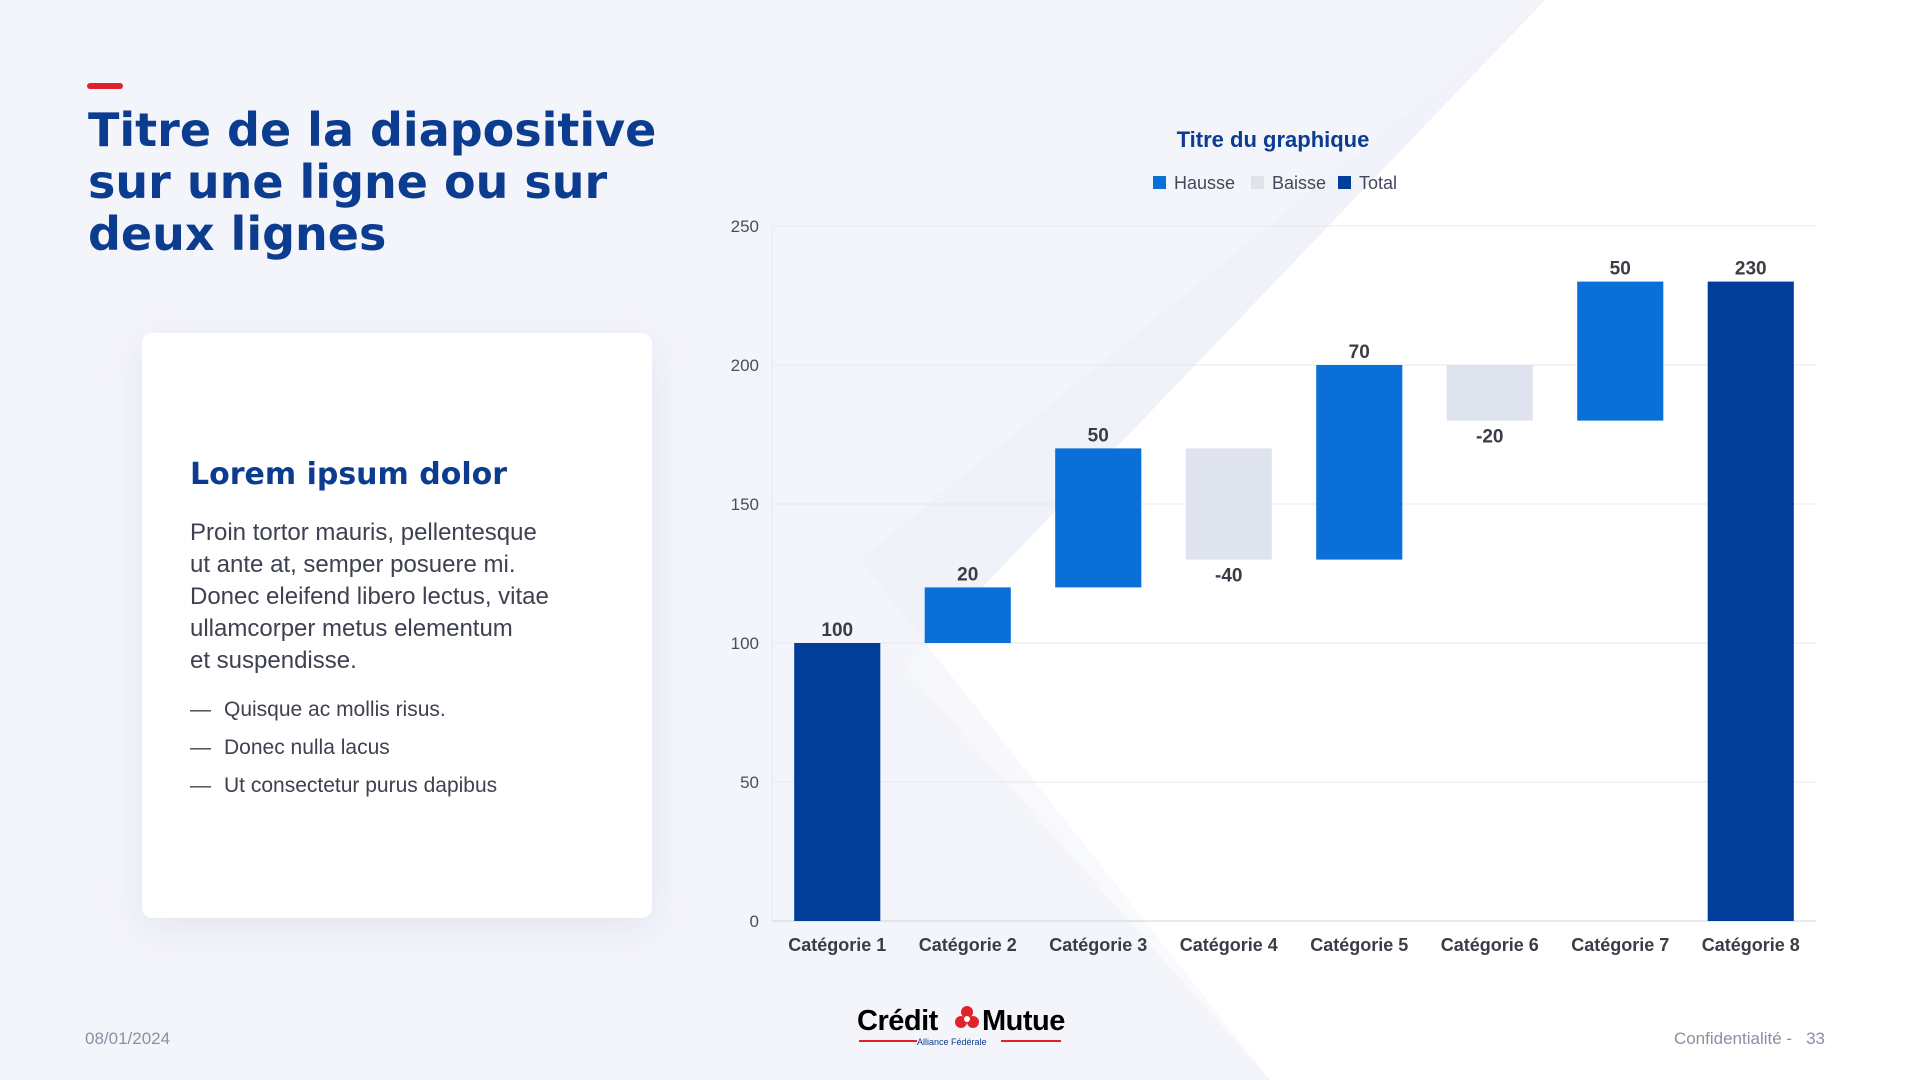  Describe the element at coordinates (1489, 437) in the screenshot. I see `data-label: -20` at that location.